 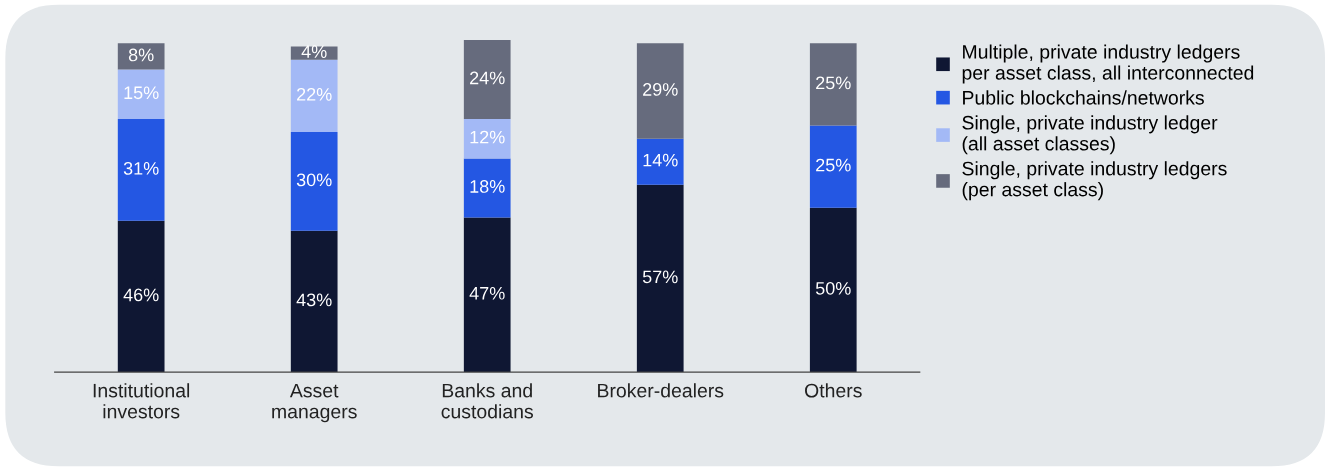 I want to click on data-label: 18%, so click(x=487, y=186).